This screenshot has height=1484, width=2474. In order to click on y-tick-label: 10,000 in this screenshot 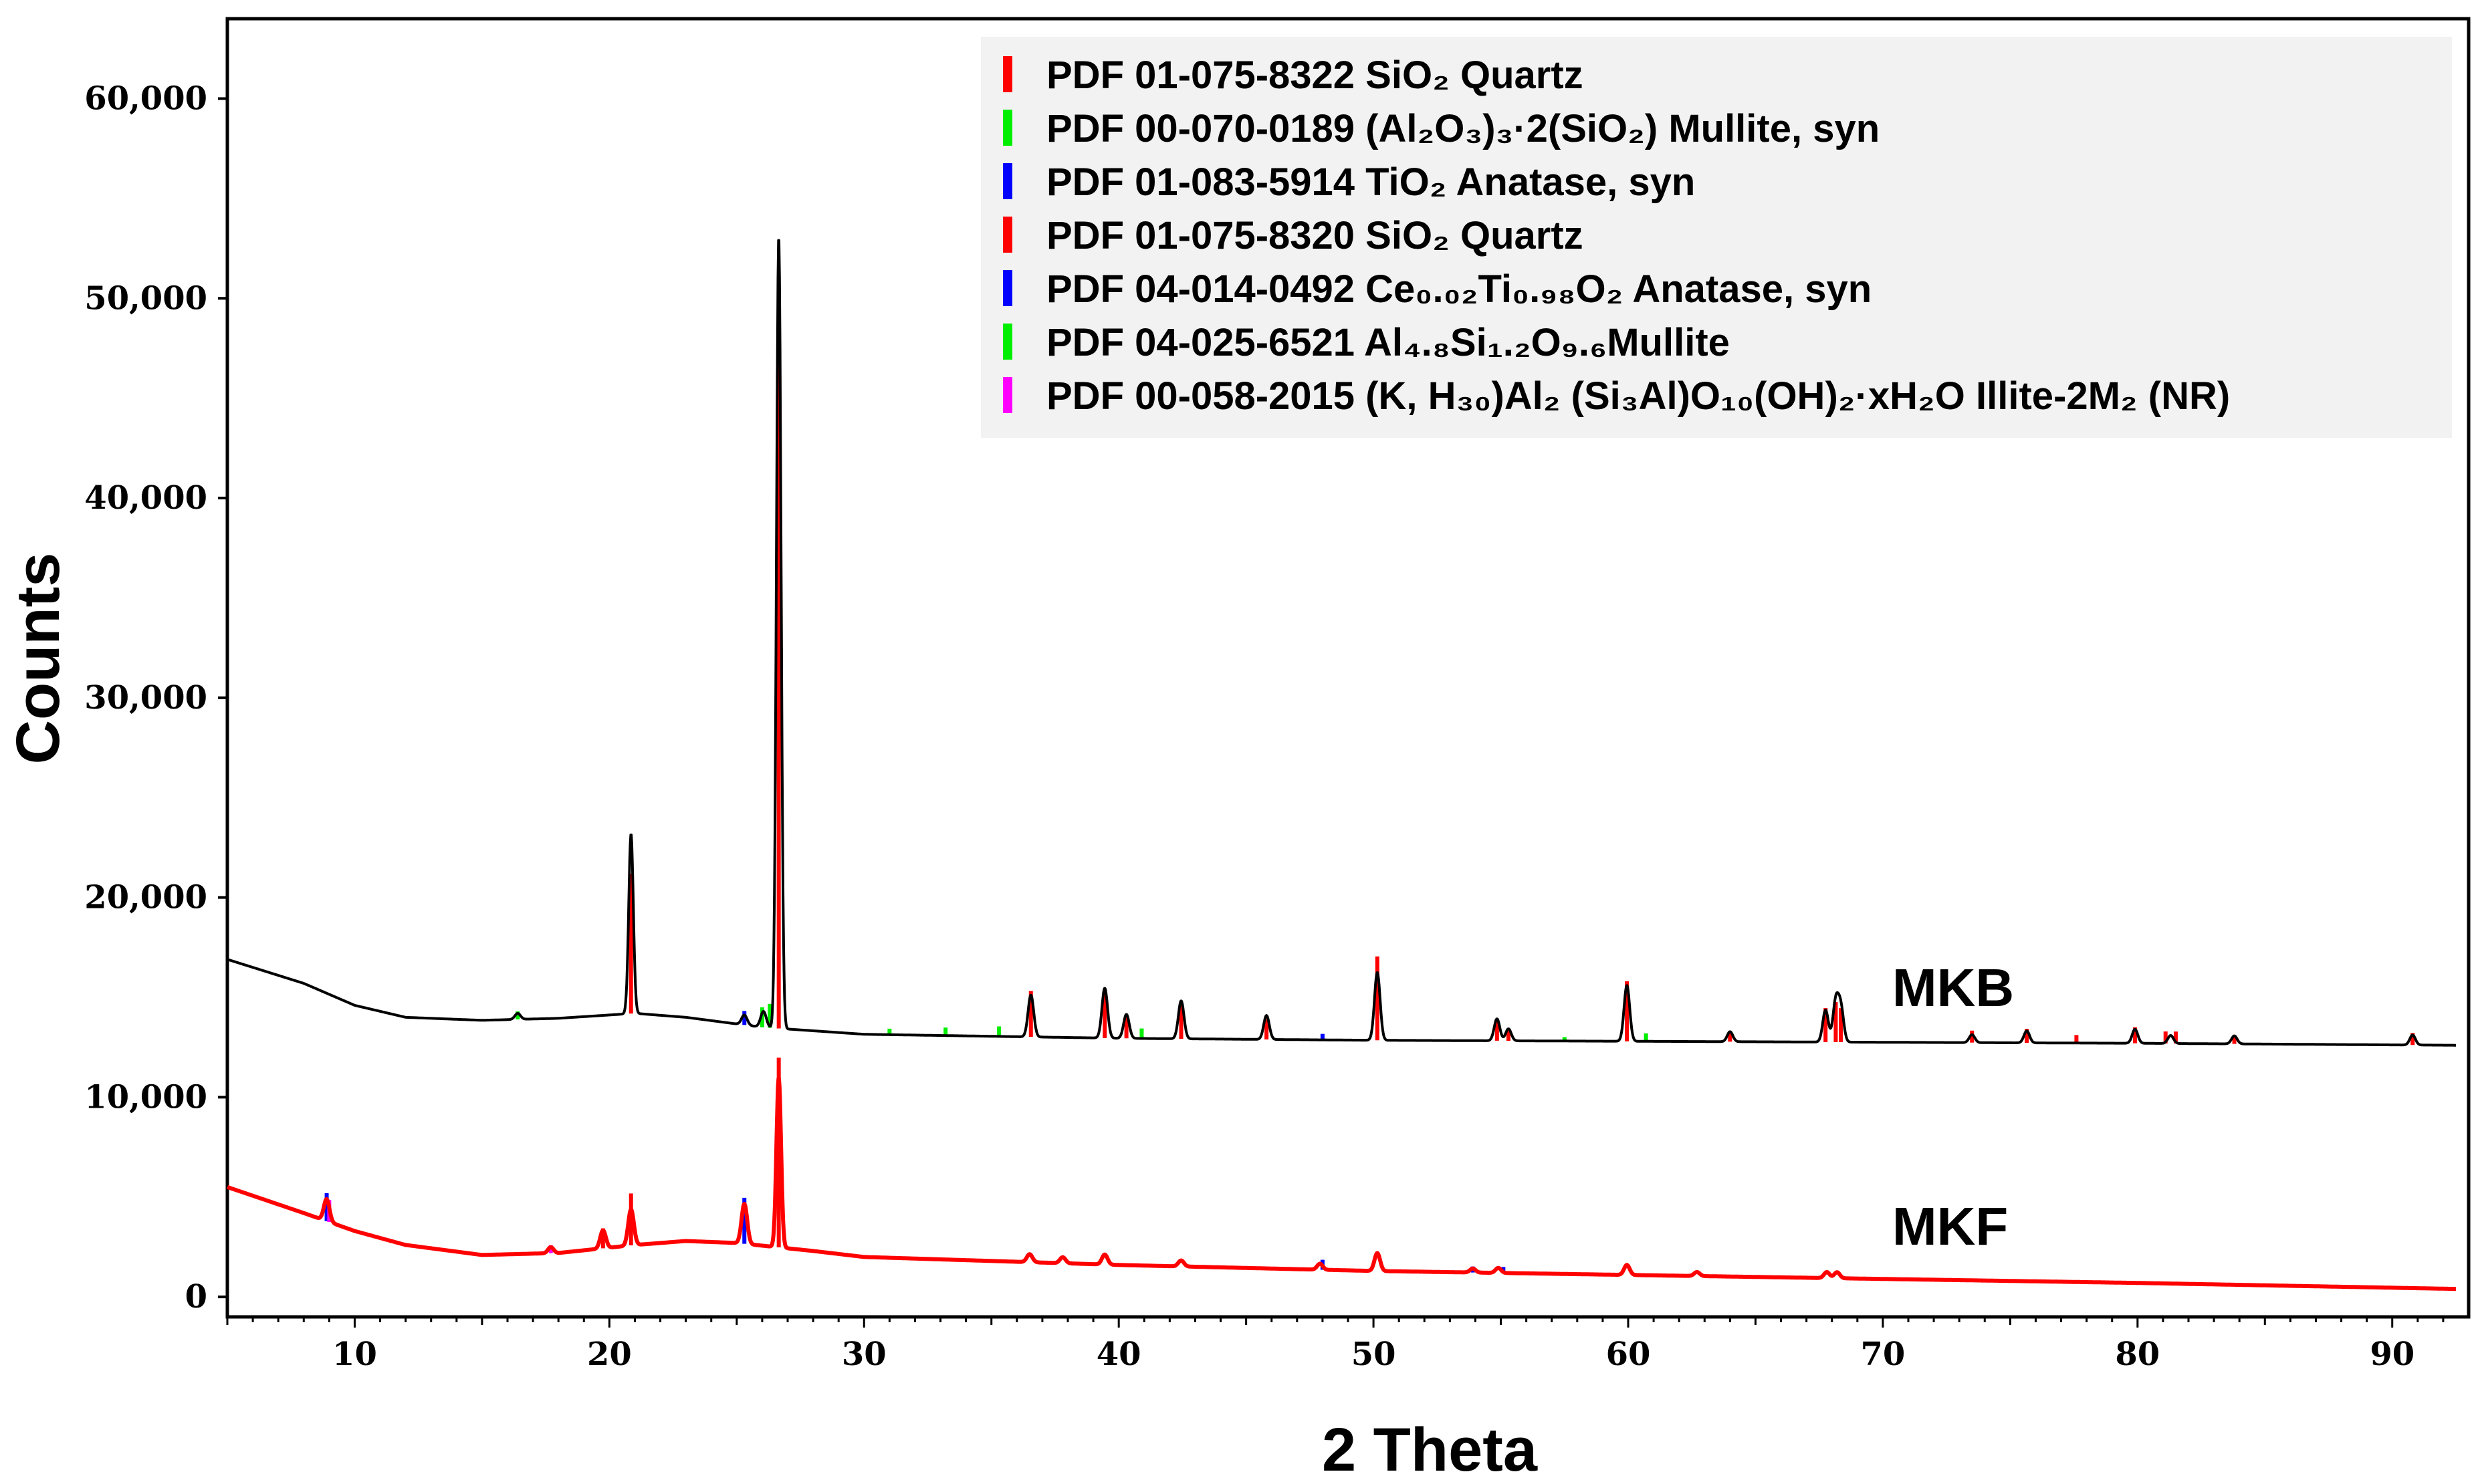, I will do `click(146, 1097)`.